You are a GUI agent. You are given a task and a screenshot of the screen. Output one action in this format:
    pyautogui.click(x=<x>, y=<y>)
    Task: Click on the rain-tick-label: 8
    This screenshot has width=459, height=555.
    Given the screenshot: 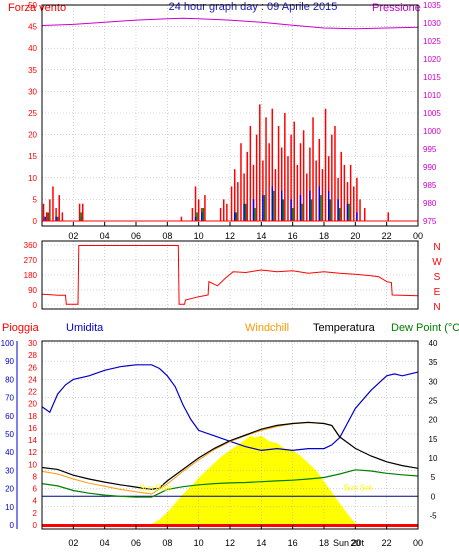 What is the action you would take?
    pyautogui.click(x=35, y=476)
    